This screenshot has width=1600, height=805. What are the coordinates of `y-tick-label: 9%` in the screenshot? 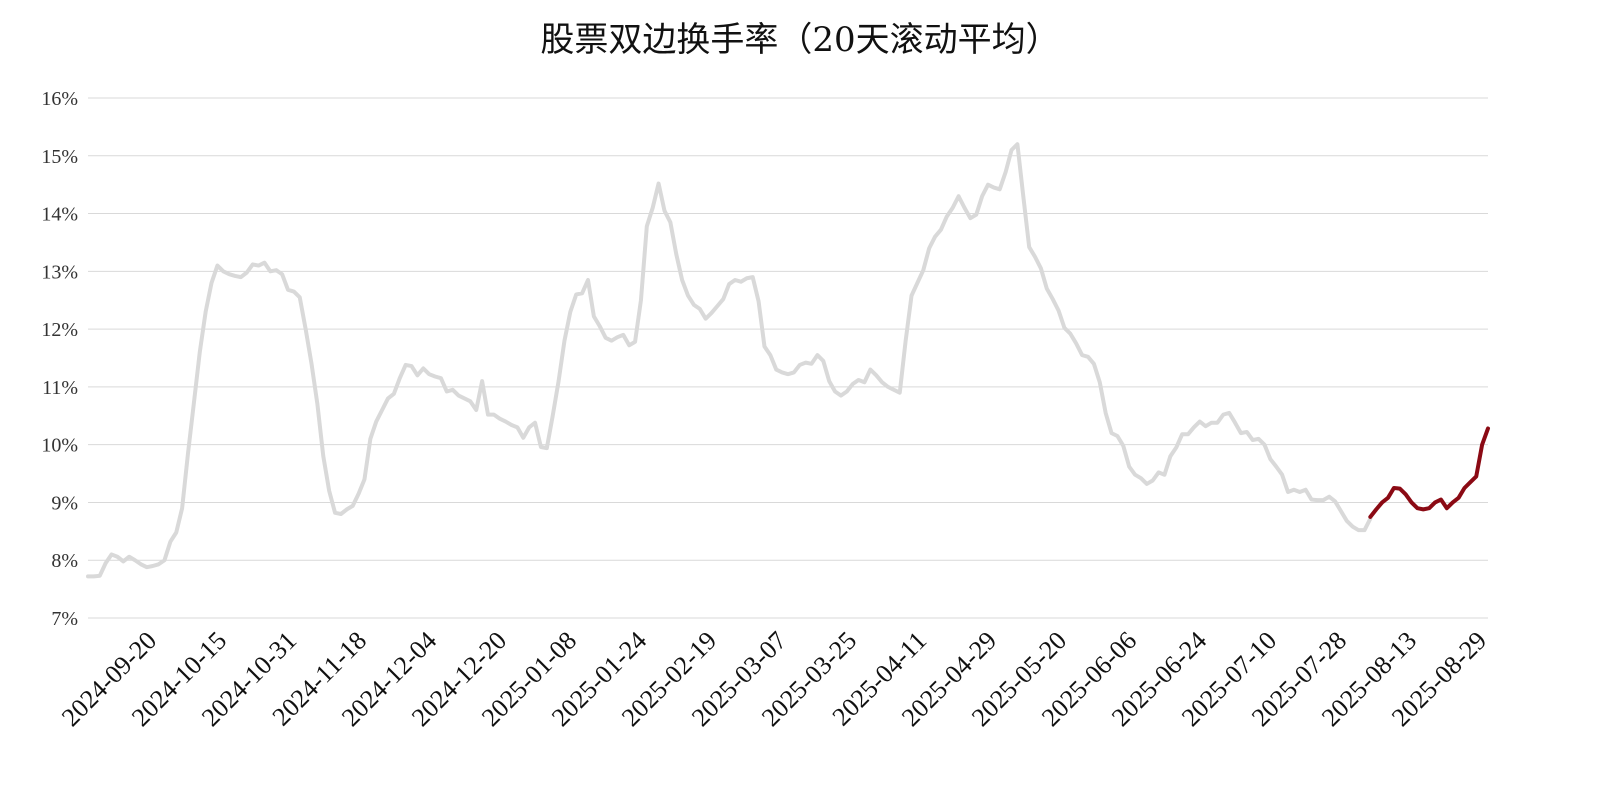 It's located at (64, 503).